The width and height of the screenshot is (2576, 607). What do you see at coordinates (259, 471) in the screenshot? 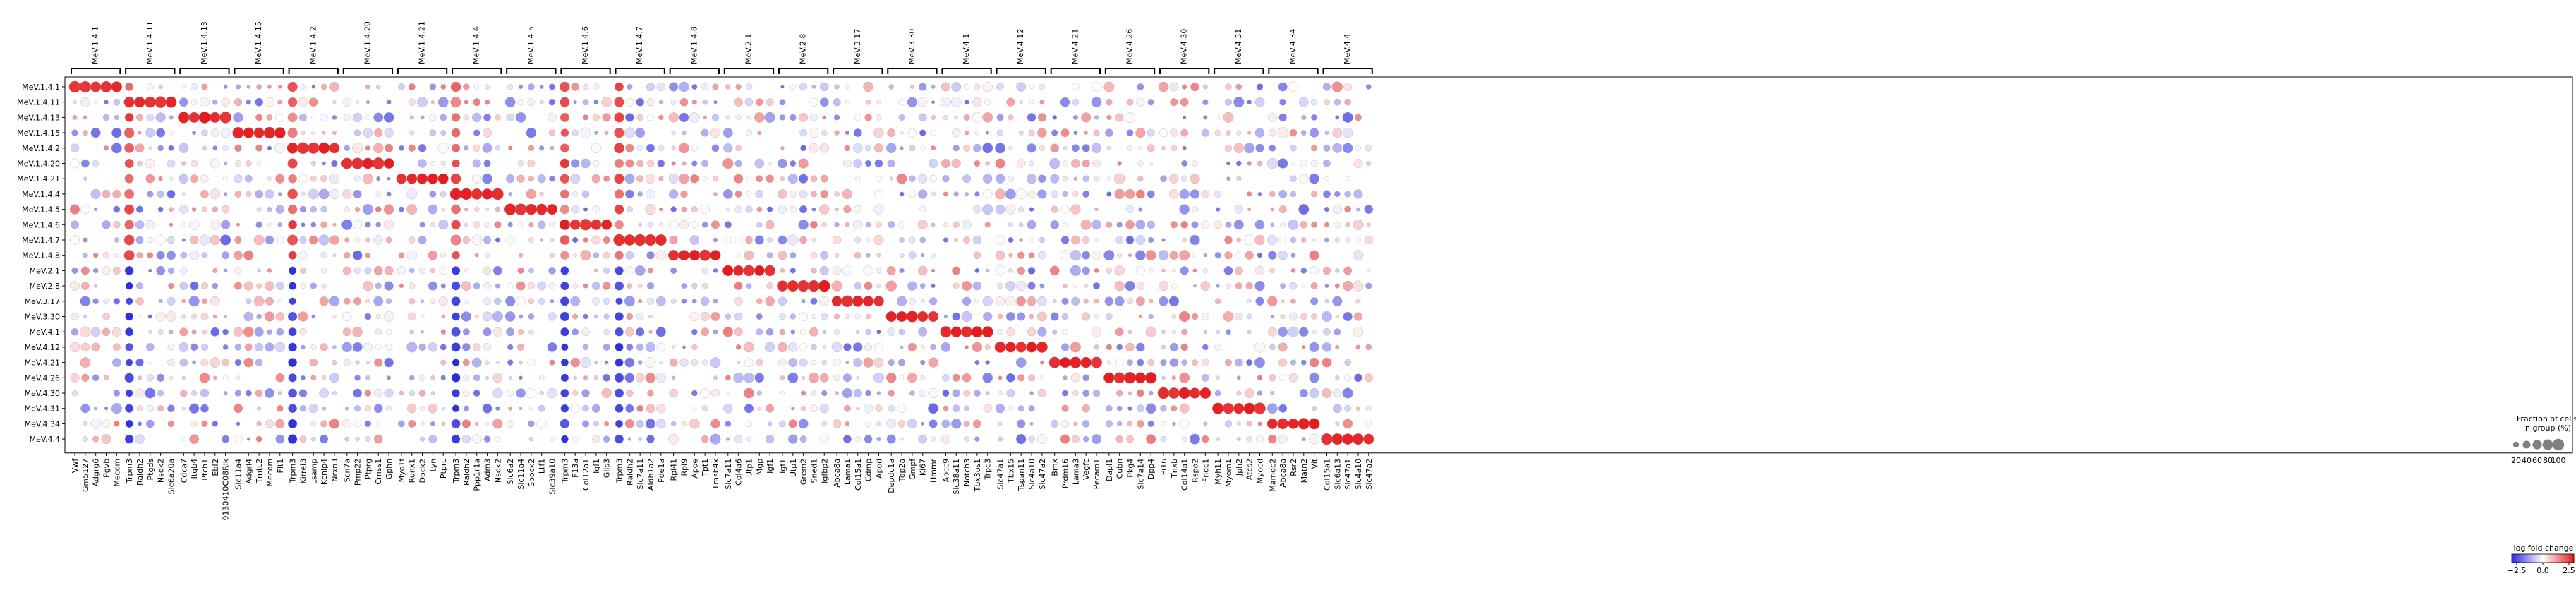
I see `gene-label: Tmtc2` at bounding box center [259, 471].